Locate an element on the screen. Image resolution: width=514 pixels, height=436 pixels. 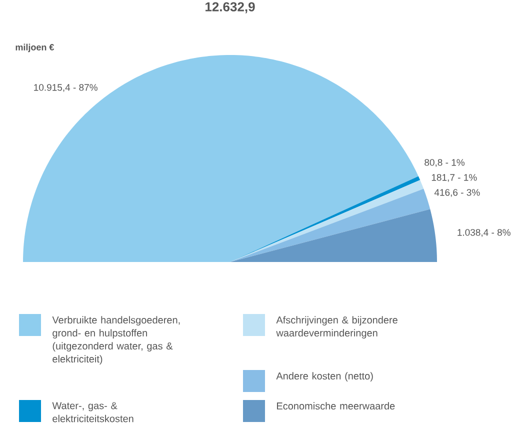
legend-label: Verbruikte handelsgoederen, grond- en hulpstoffen (uitgezonderd water, gas & elektriciteit) is located at coordinates (116, 340).